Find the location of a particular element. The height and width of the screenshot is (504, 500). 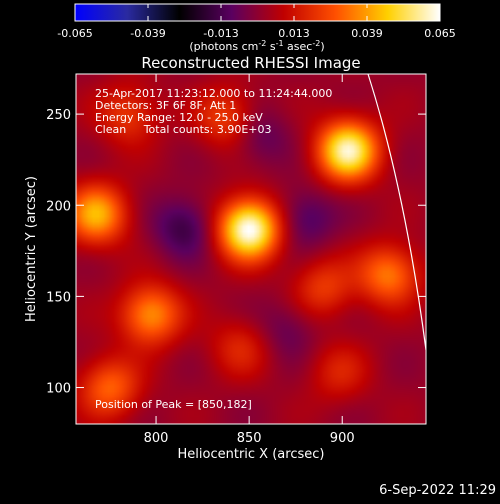

colorbar-ticks: -0.065 -0.039 -0.013 0.013 0.039 0.065 is located at coordinates (256, 22).